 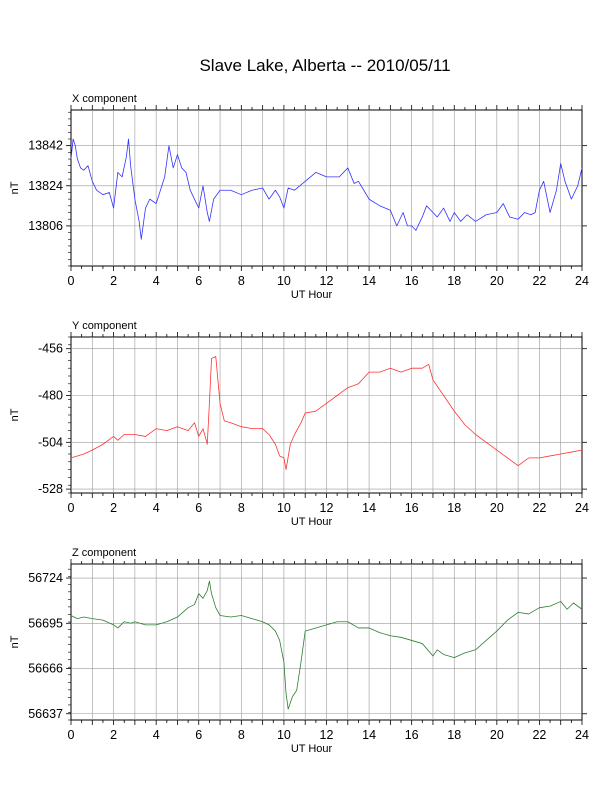 What do you see at coordinates (45, 714) in the screenshot?
I see `y-tick-label: 56637` at bounding box center [45, 714].